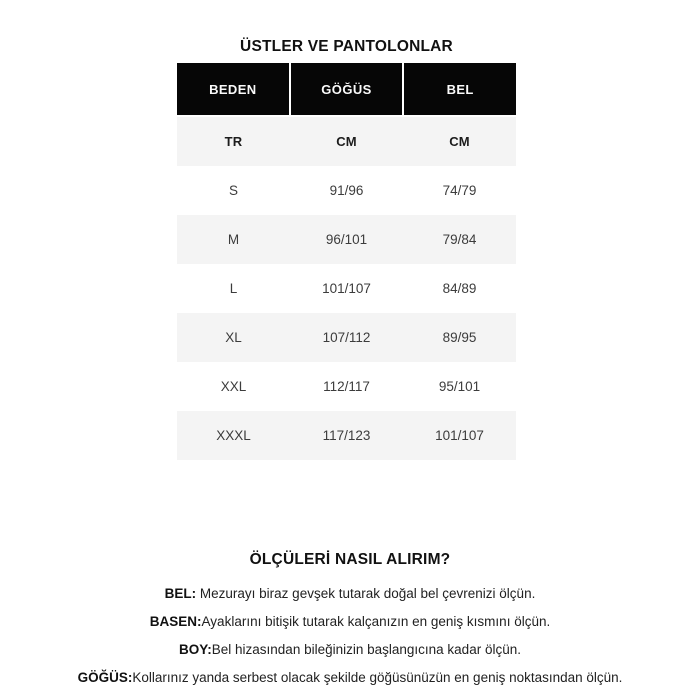 This screenshot has height=700, width=700. I want to click on chest-cell: 91/96, so click(346, 190).